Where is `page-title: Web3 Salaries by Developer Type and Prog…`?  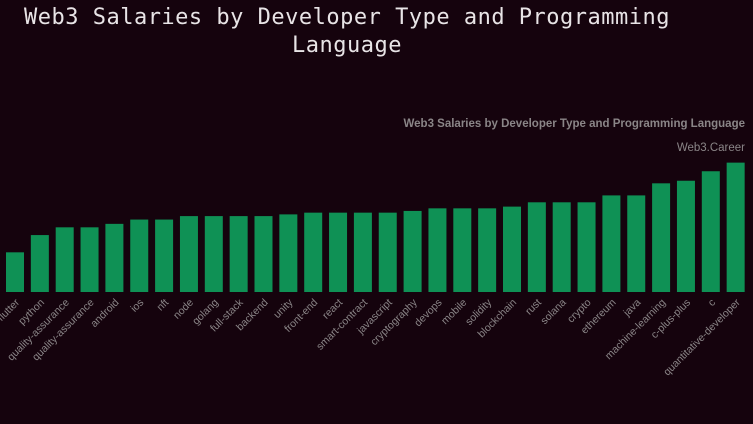
page-title: Web3 Salaries by Developer Type and Prog… is located at coordinates (347, 31).